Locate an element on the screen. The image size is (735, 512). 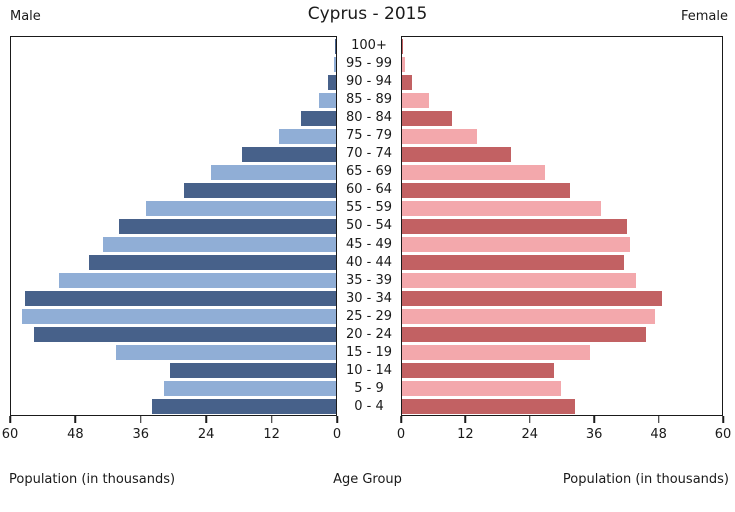
chart-title: Cyprus - 2015 is located at coordinates (367, 14).